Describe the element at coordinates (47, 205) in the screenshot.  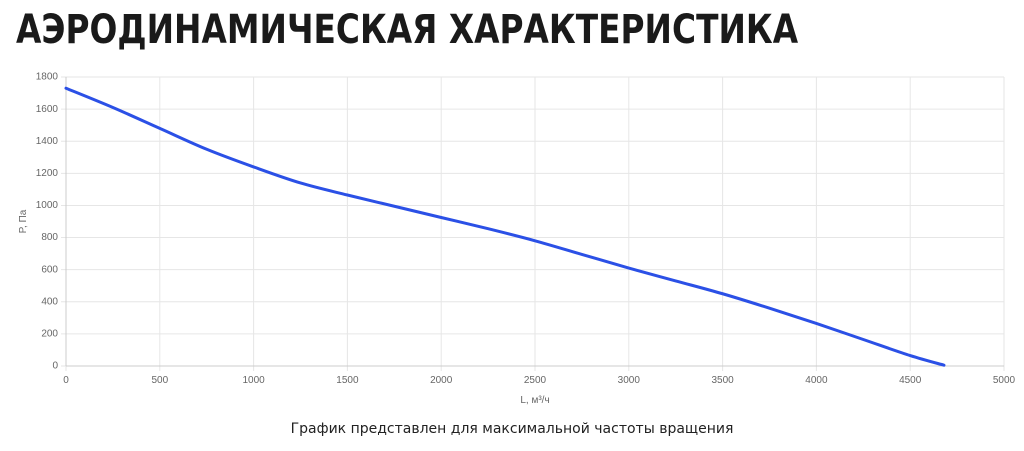
I see `y-tick-label: 1000` at that location.